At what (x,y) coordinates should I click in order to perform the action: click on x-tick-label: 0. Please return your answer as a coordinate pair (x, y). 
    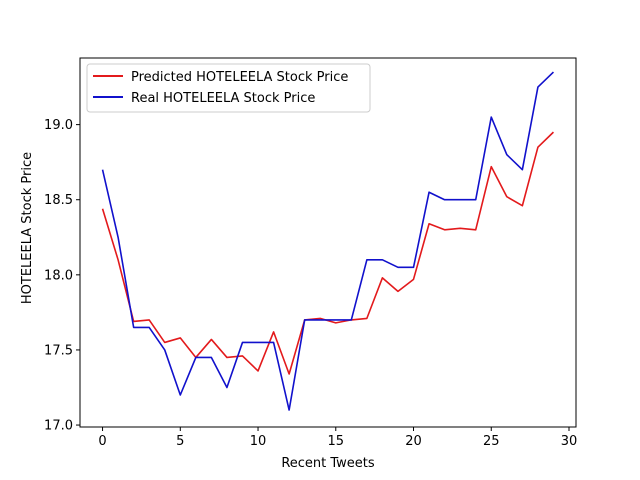
    Looking at the image, I should click on (102, 441).